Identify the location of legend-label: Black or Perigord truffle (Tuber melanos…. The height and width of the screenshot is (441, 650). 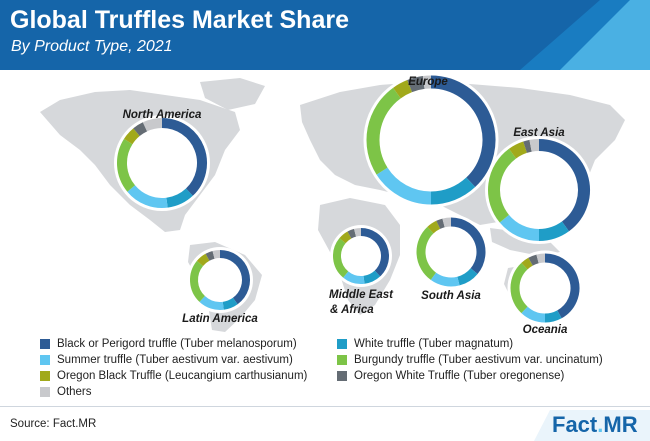
(177, 344).